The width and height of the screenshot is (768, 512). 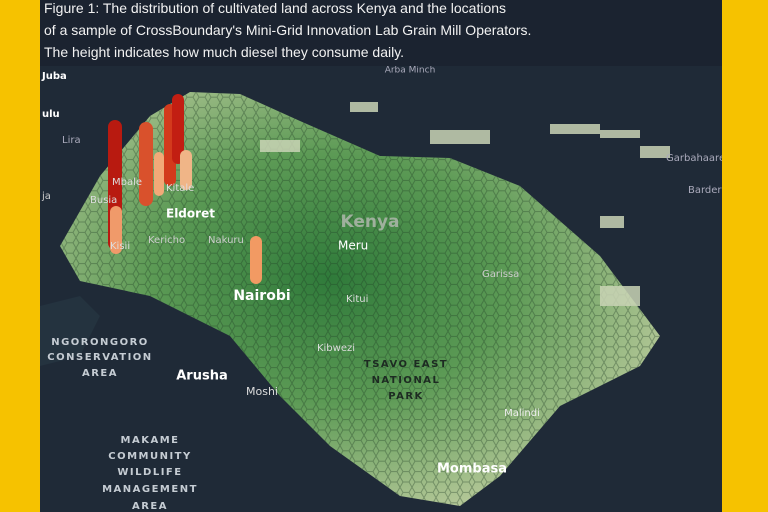 What do you see at coordinates (410, 71) in the screenshot?
I see `place-label: Arba Minch` at bounding box center [410, 71].